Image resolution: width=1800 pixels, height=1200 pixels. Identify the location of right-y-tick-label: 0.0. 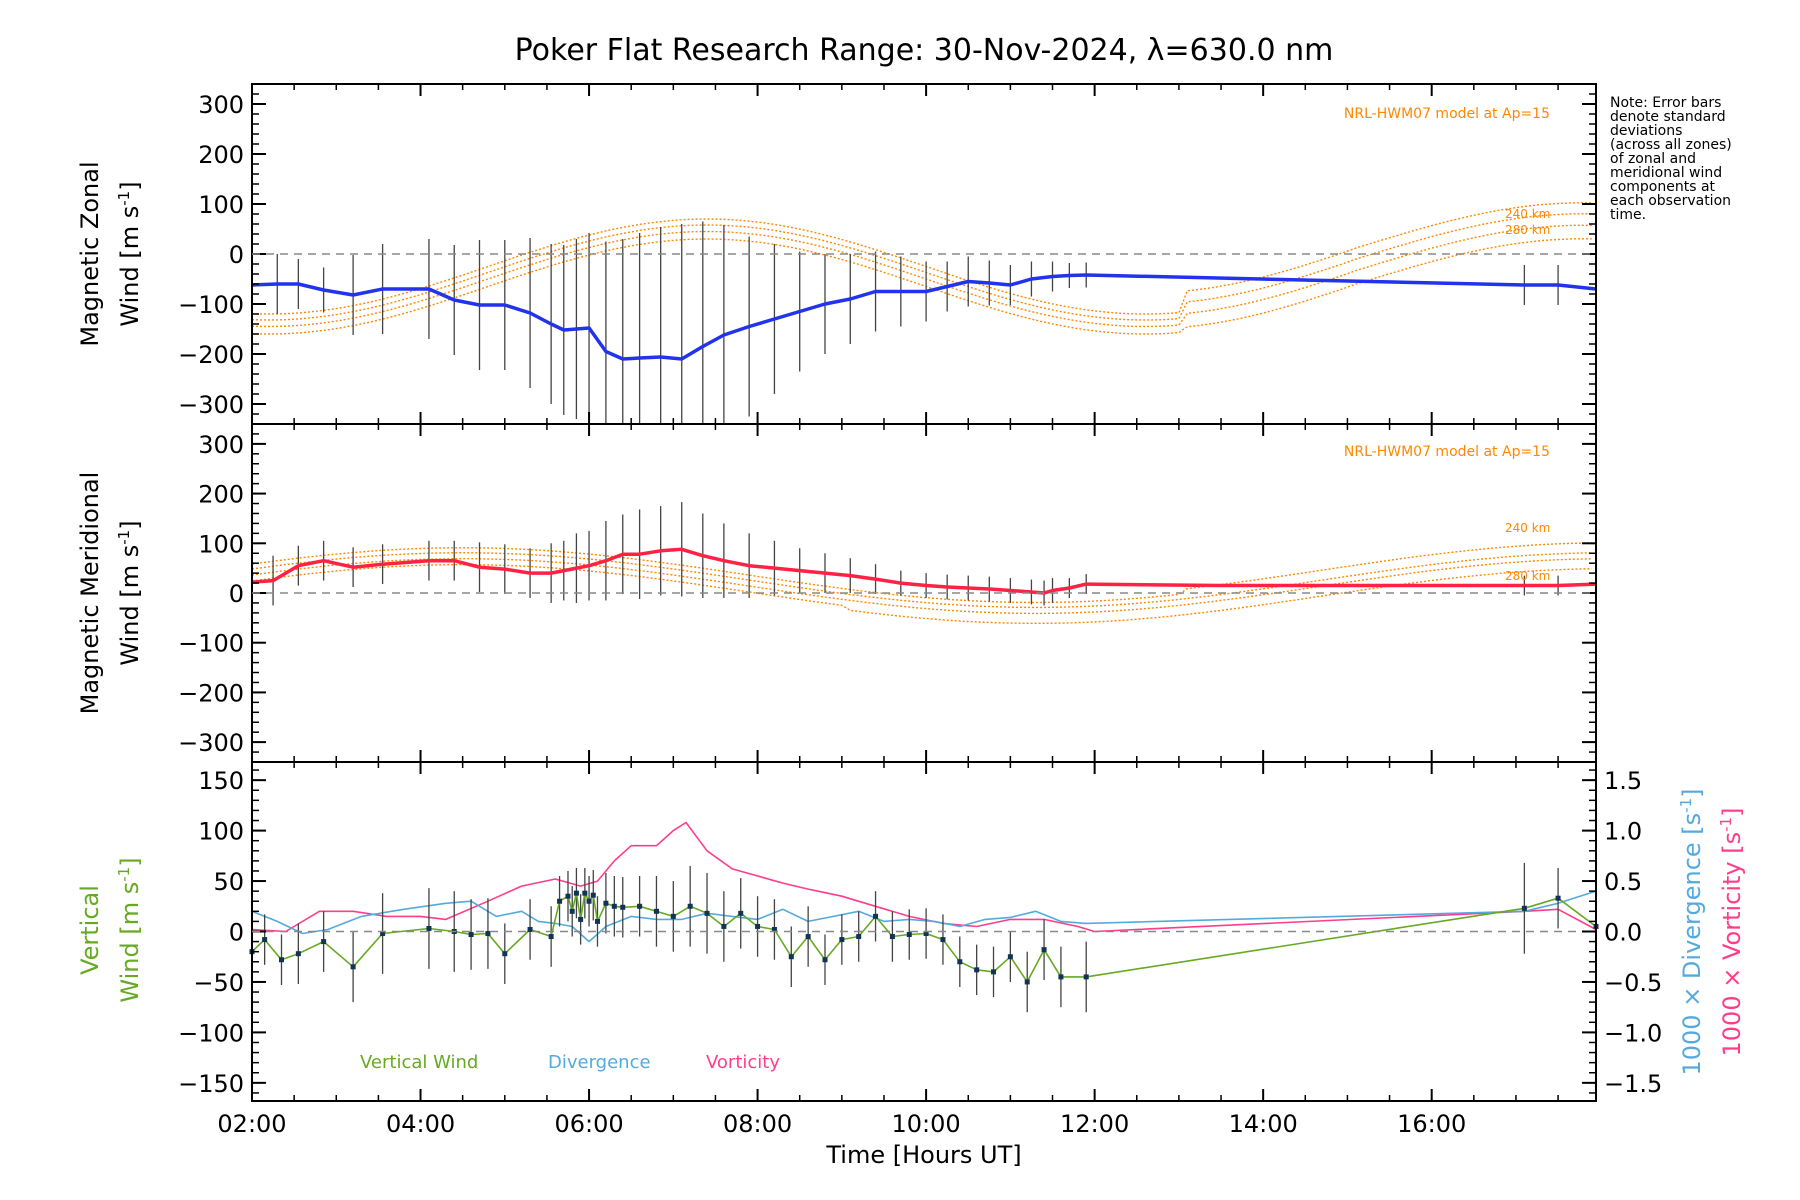
(1623, 933).